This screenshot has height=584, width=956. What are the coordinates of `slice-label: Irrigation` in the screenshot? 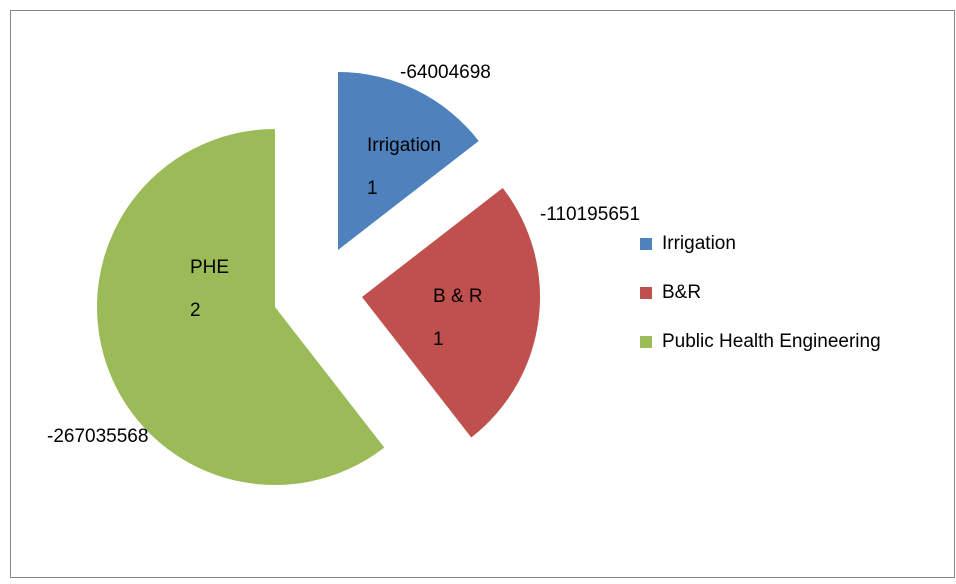 It's located at (404, 145).